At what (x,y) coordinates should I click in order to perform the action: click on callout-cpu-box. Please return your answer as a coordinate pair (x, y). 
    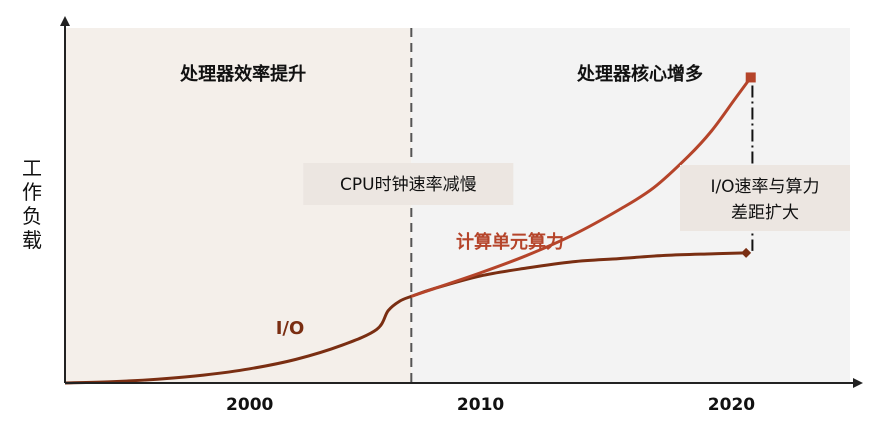
    Looking at the image, I should click on (408, 184).